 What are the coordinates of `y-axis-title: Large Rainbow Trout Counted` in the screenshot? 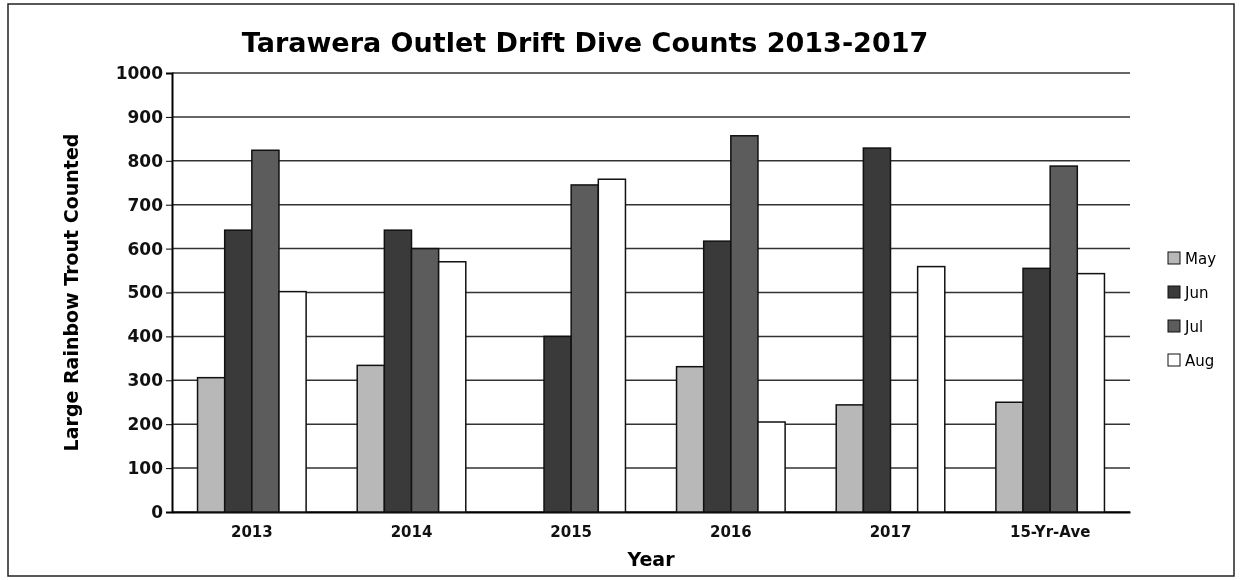 It's located at (71, 292).